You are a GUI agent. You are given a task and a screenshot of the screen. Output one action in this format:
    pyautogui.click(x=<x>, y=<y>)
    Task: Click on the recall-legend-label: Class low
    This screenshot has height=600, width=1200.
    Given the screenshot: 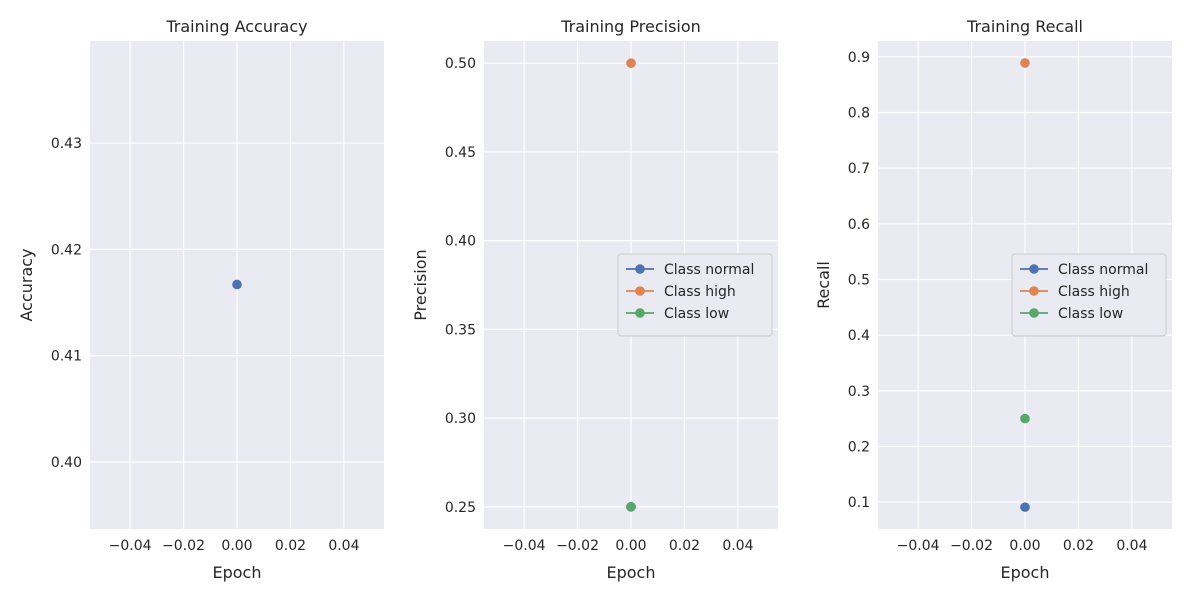 What is the action you would take?
    pyautogui.click(x=1090, y=314)
    